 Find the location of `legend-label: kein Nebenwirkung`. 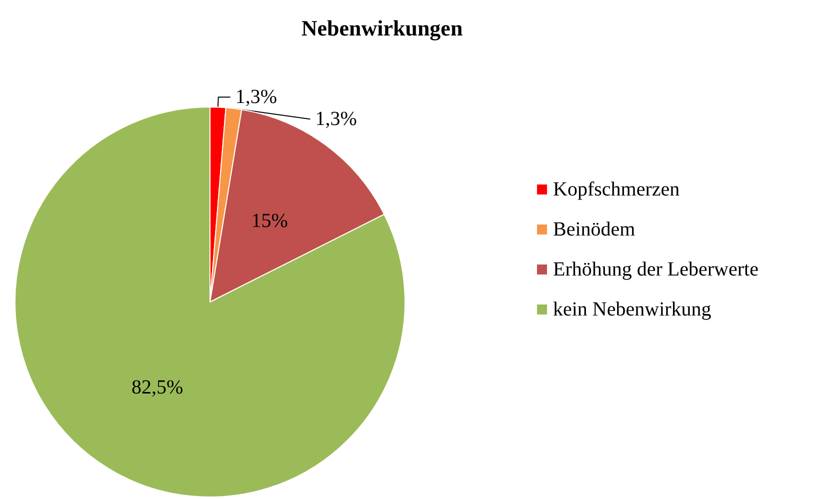

legend-label: kein Nebenwirkung is located at coordinates (632, 309).